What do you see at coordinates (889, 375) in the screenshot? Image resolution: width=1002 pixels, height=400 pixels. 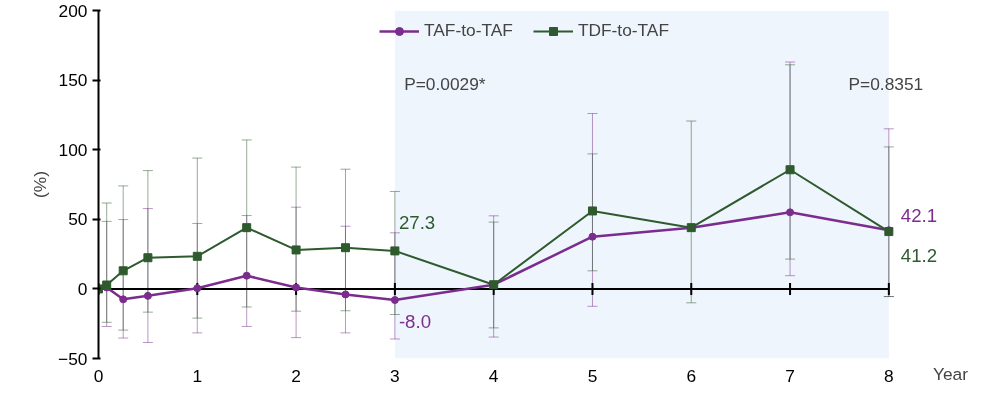 I see `x-tick-label: 8` at bounding box center [889, 375].